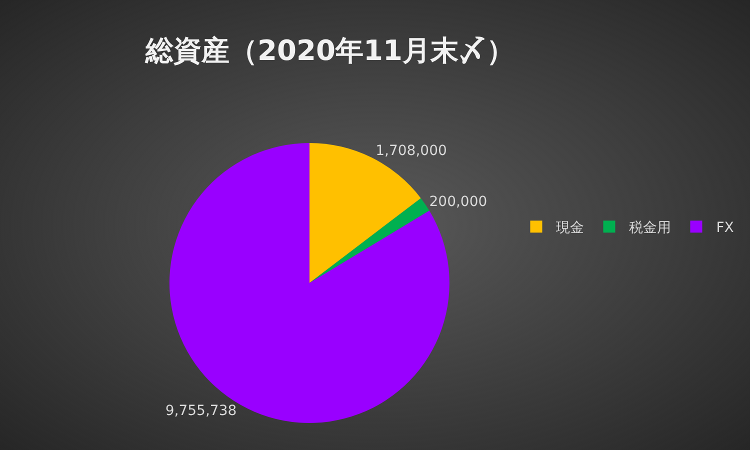 The width and height of the screenshot is (750, 450). What do you see at coordinates (201, 410) in the screenshot?
I see `data-label: 9,755,738` at bounding box center [201, 410].